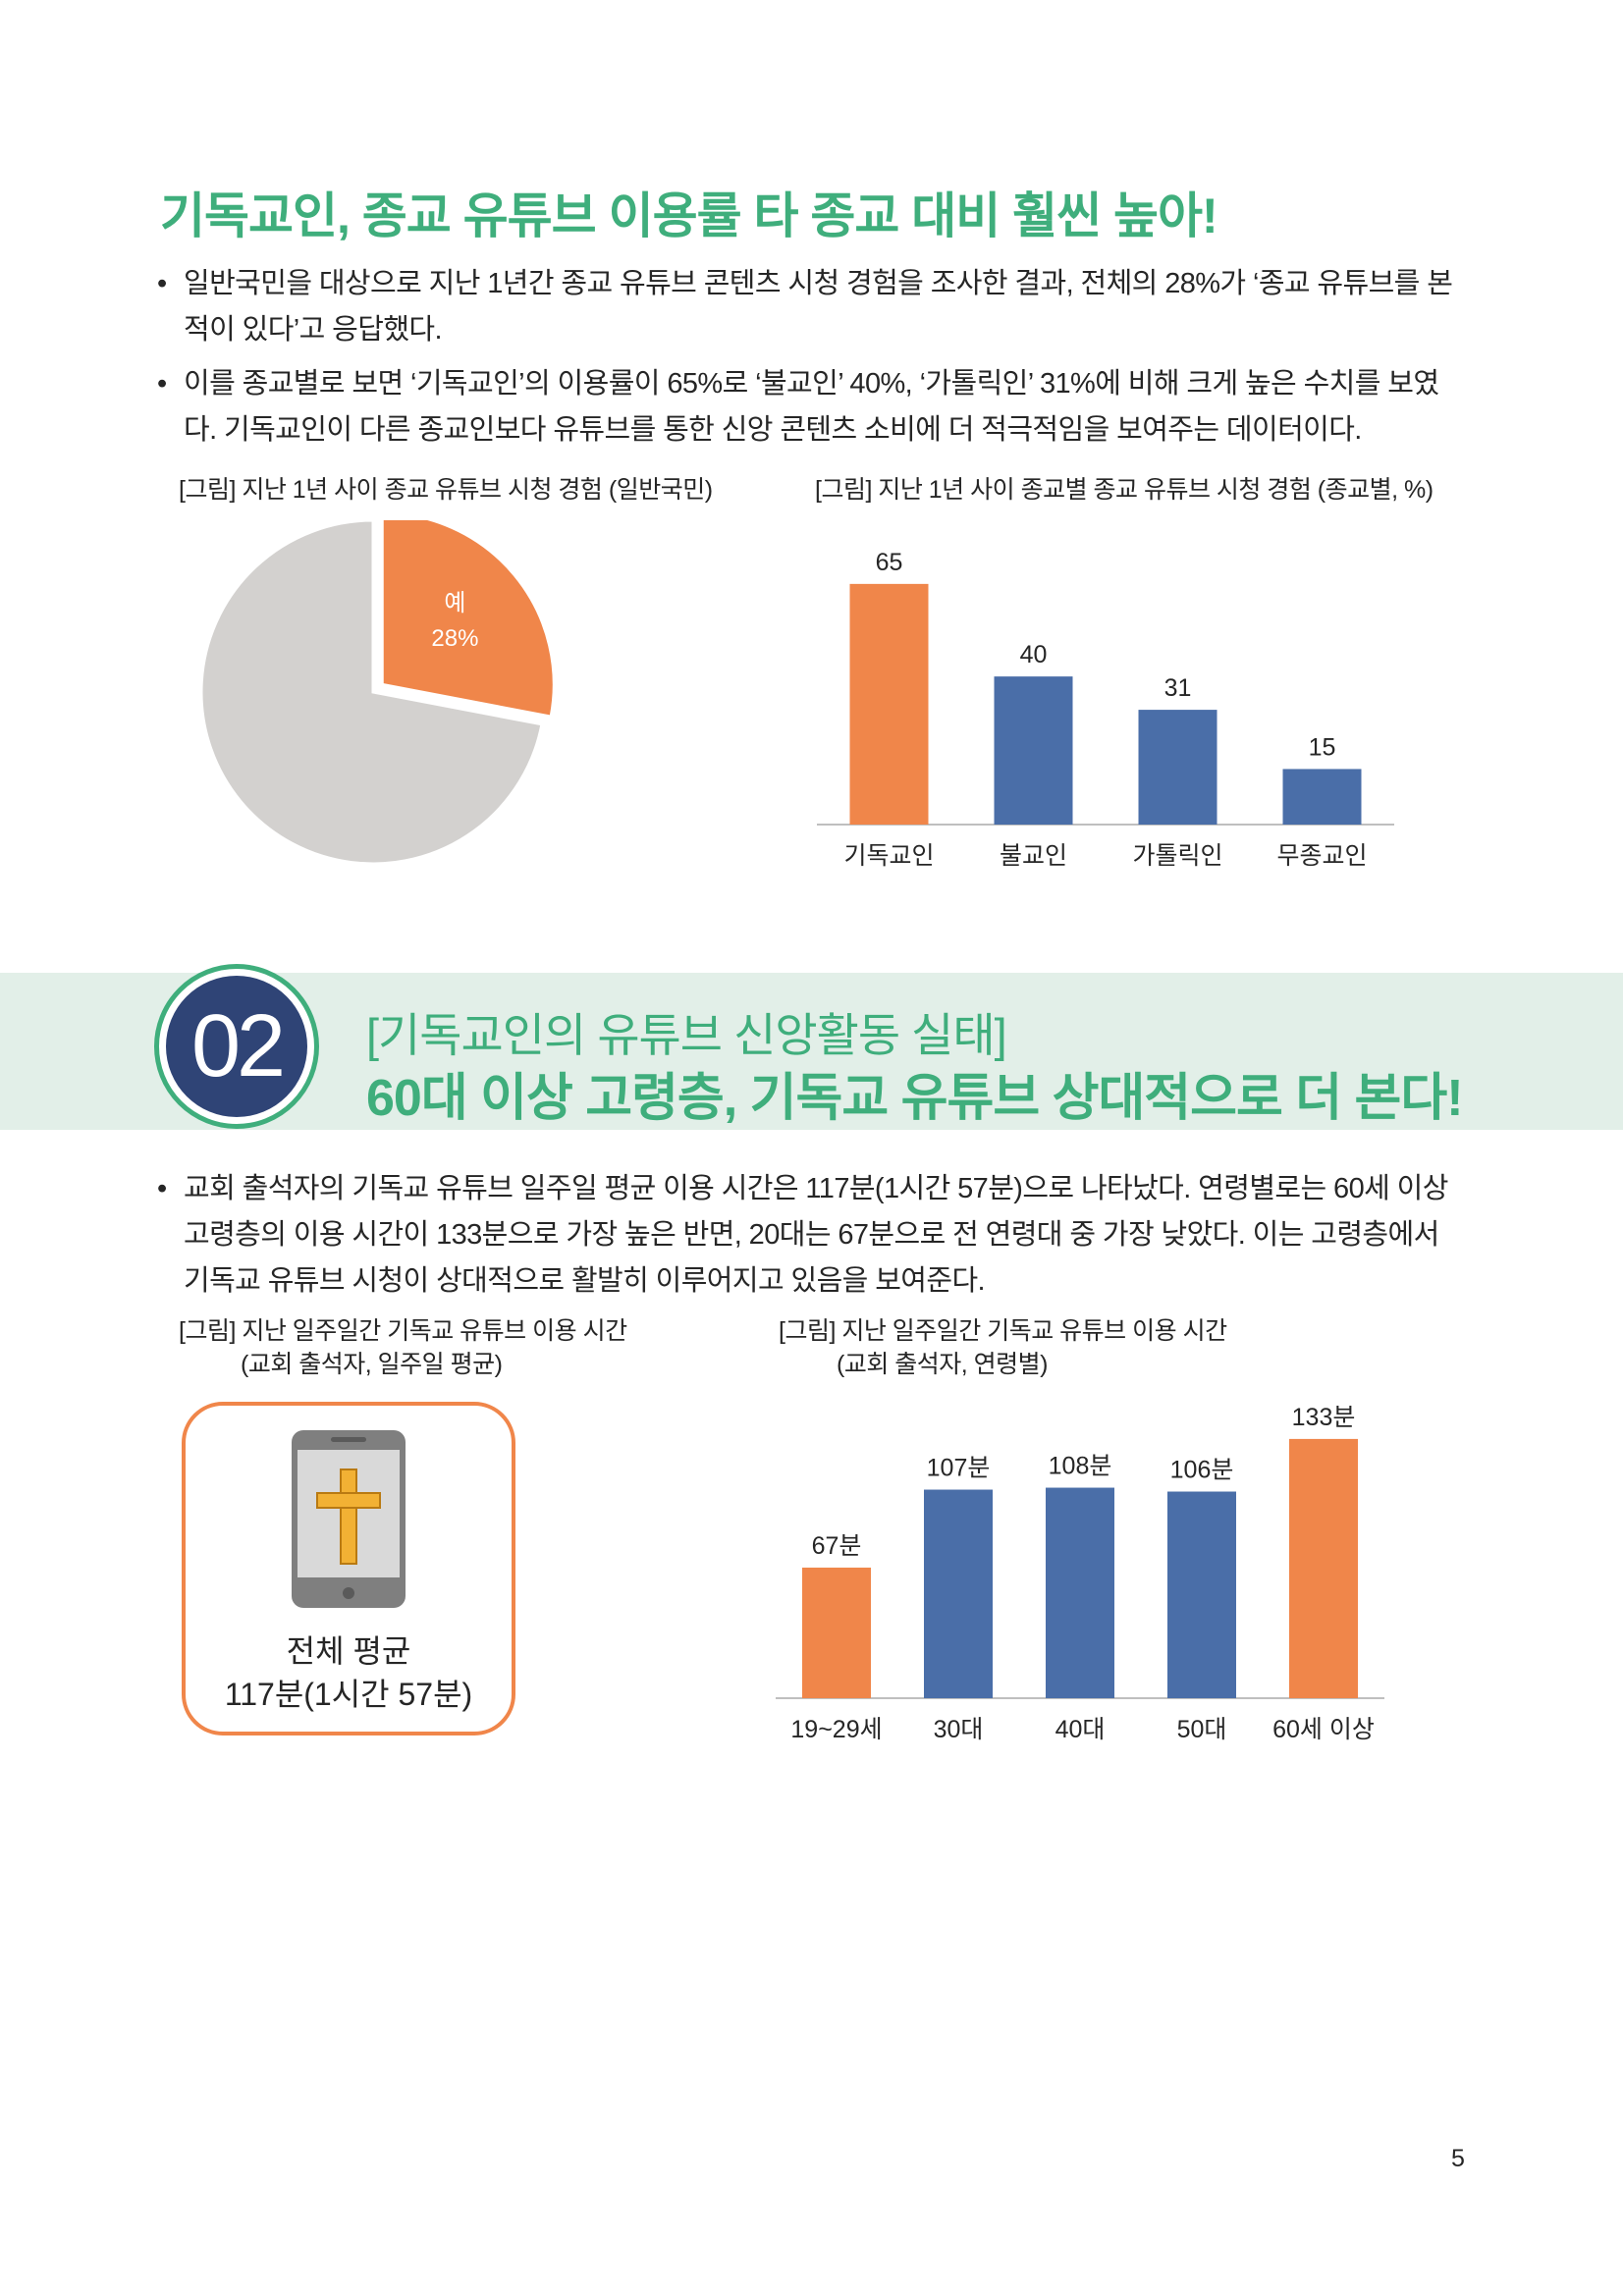 The width and height of the screenshot is (1623, 2296). What do you see at coordinates (1033, 856) in the screenshot?
I see `x-tick-label: 불교인` at bounding box center [1033, 856].